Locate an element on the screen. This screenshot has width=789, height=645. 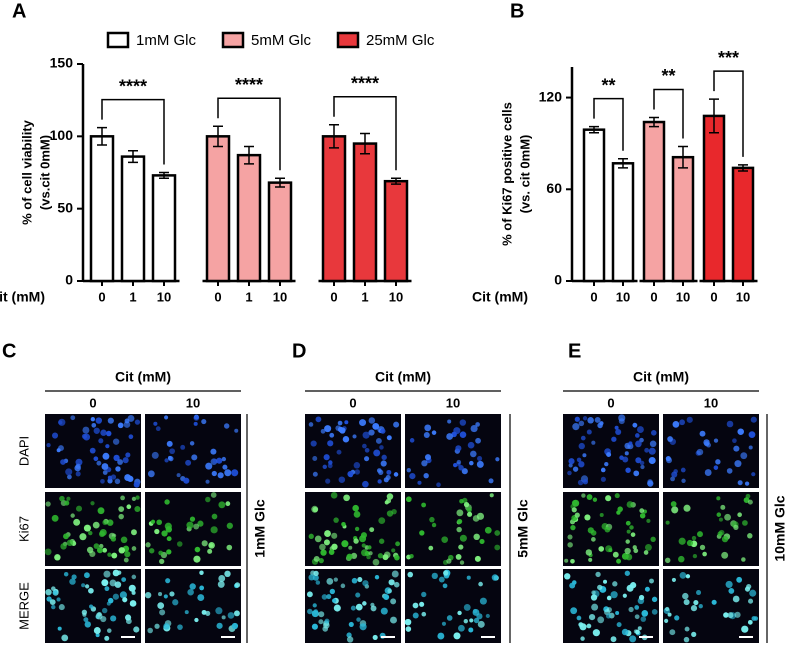
y-axis-label: % of Ki67 positive cells is located at coordinates (506, 174).